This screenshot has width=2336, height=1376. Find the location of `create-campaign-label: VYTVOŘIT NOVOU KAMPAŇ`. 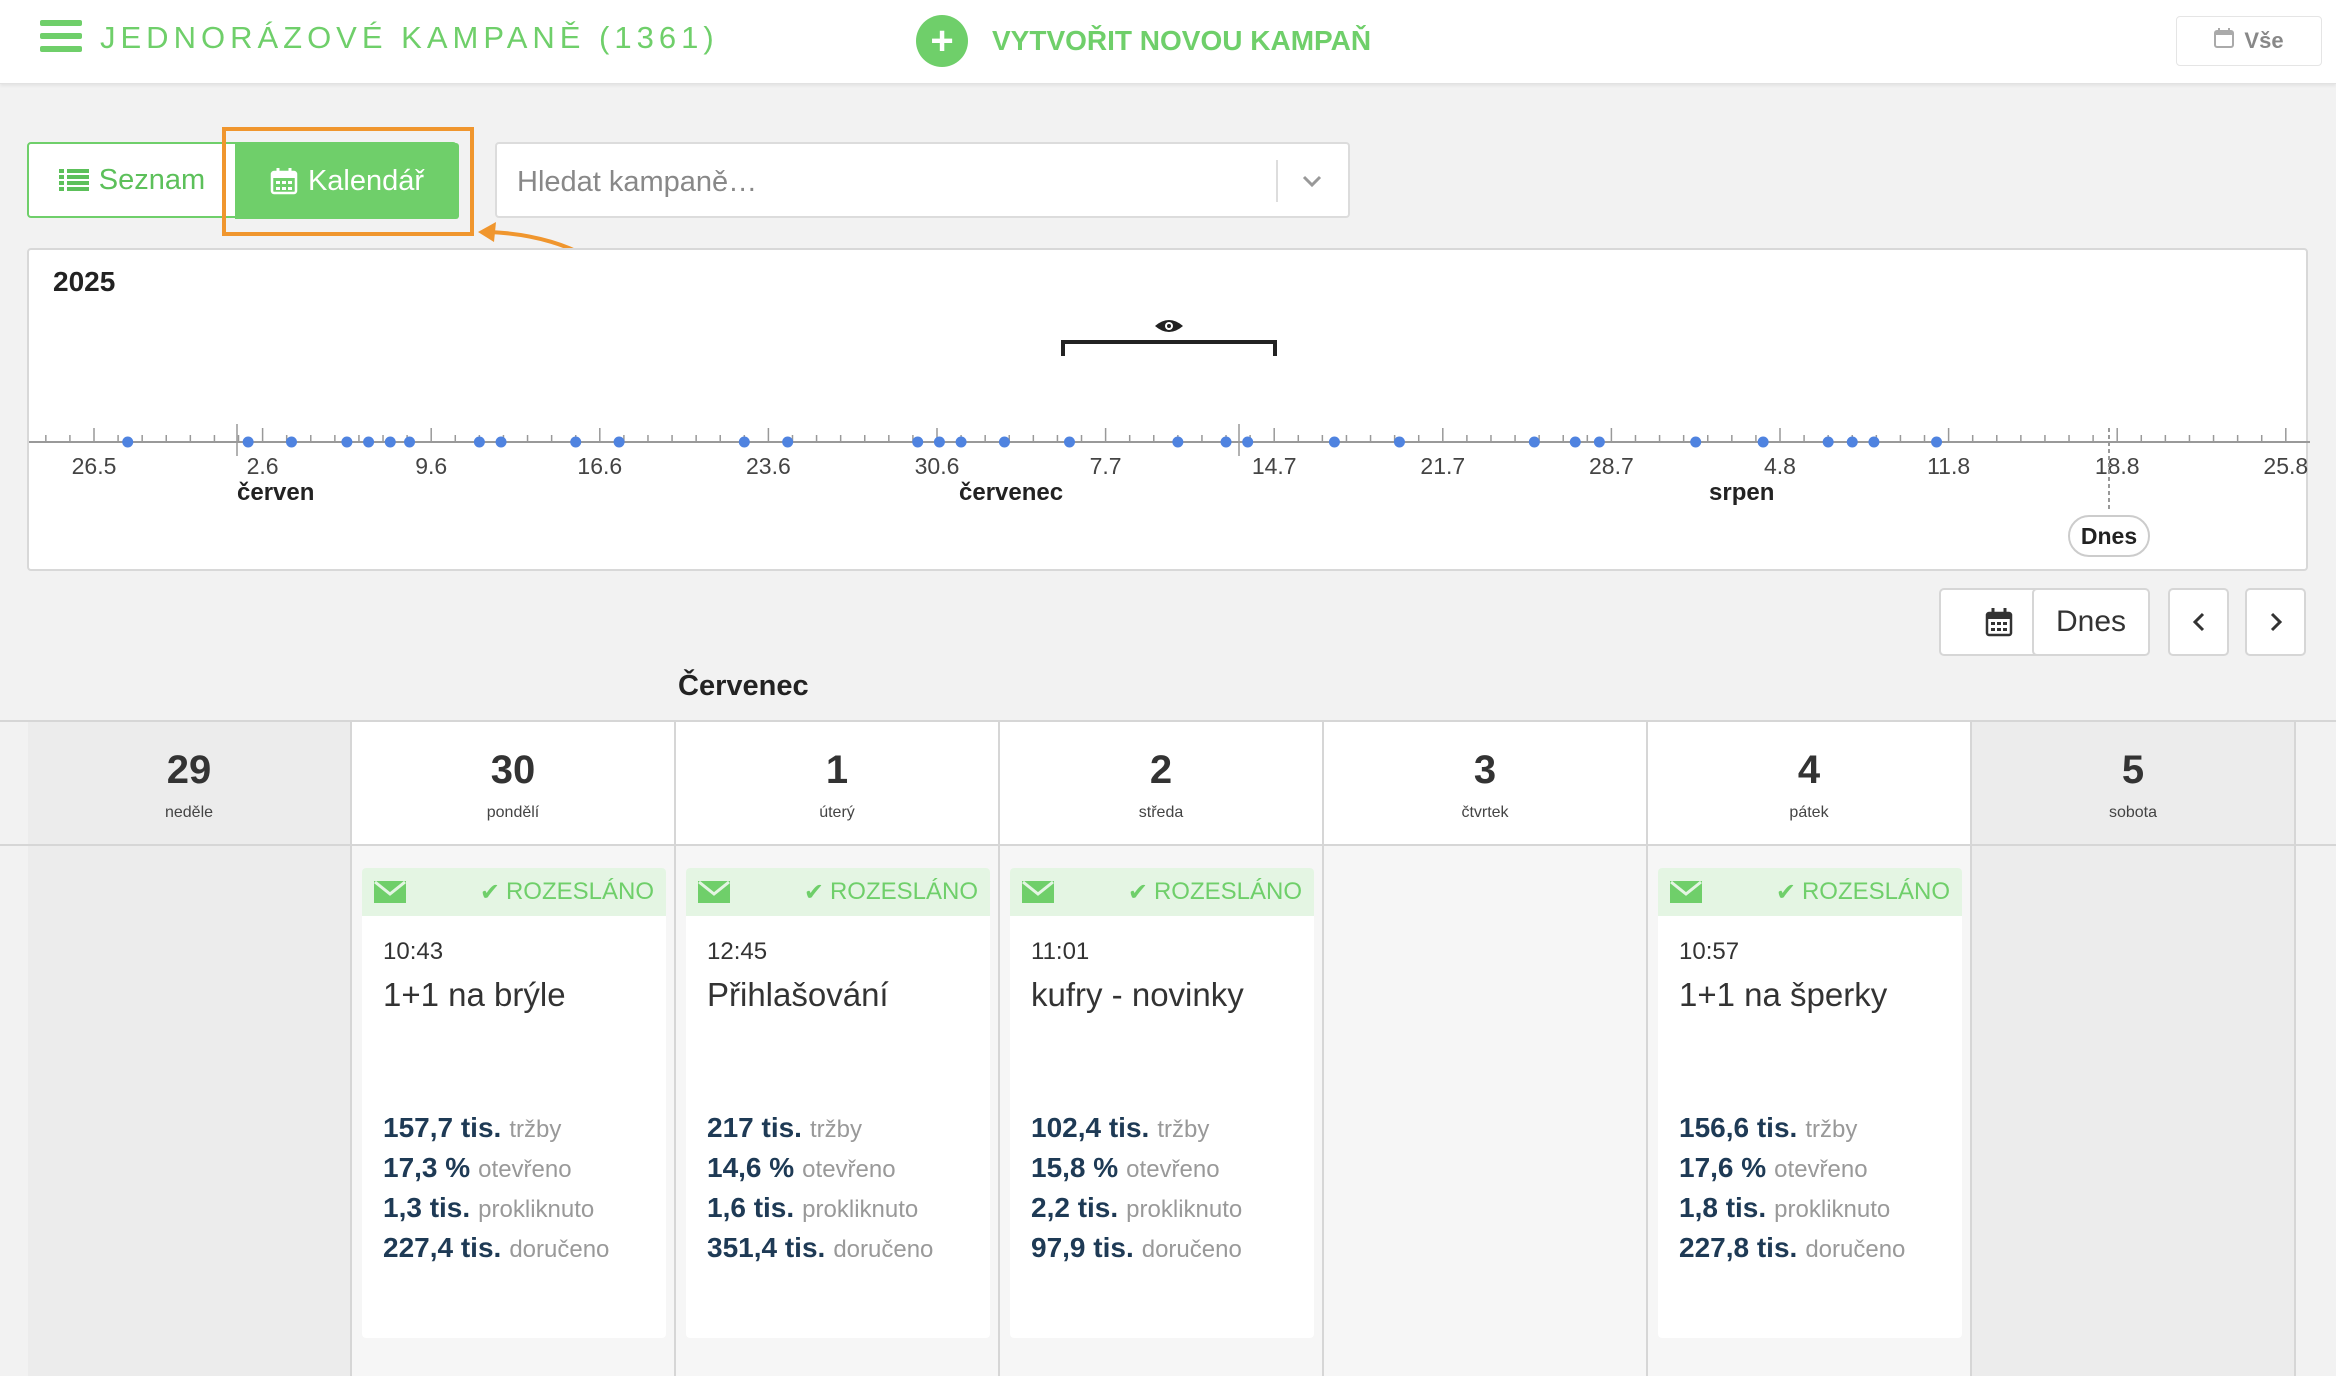

create-campaign-label: VYTVOŘIT NOVOU KAMPAŇ is located at coordinates (1182, 40).